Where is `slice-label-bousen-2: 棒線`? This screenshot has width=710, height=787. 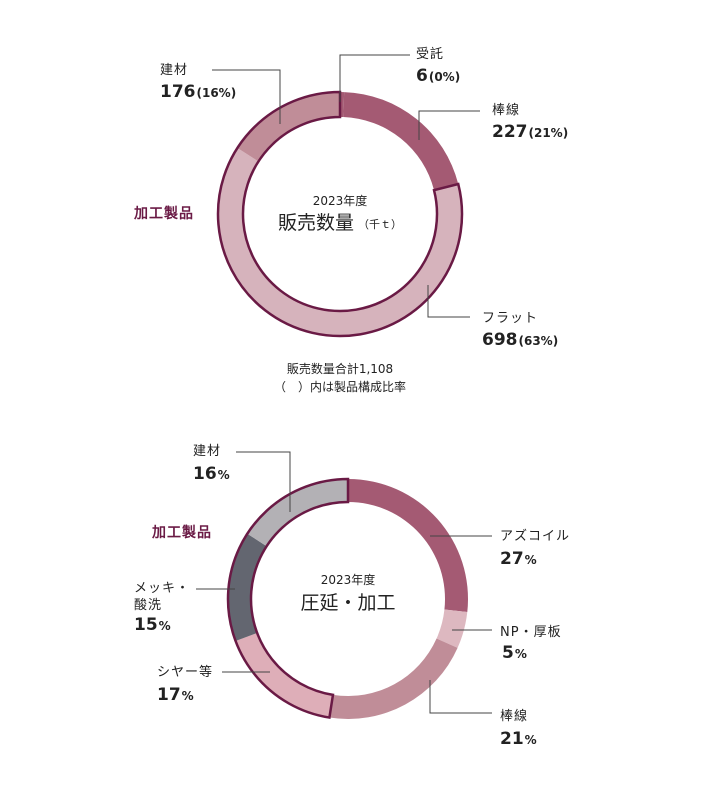
slice-label-bousen-2: 棒線 is located at coordinates (514, 716).